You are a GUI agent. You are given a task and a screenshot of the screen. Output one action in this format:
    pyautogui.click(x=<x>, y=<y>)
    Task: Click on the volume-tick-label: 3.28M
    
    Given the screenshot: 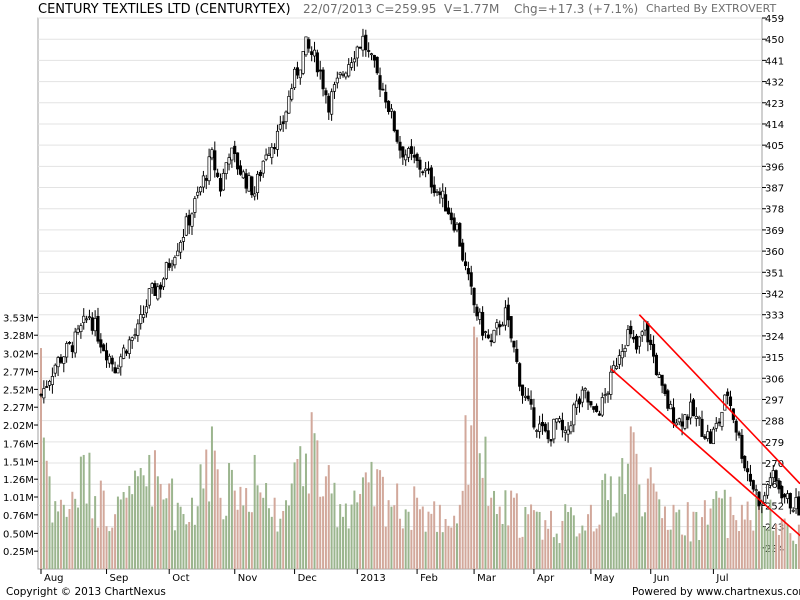 What is the action you would take?
    pyautogui.click(x=18, y=336)
    